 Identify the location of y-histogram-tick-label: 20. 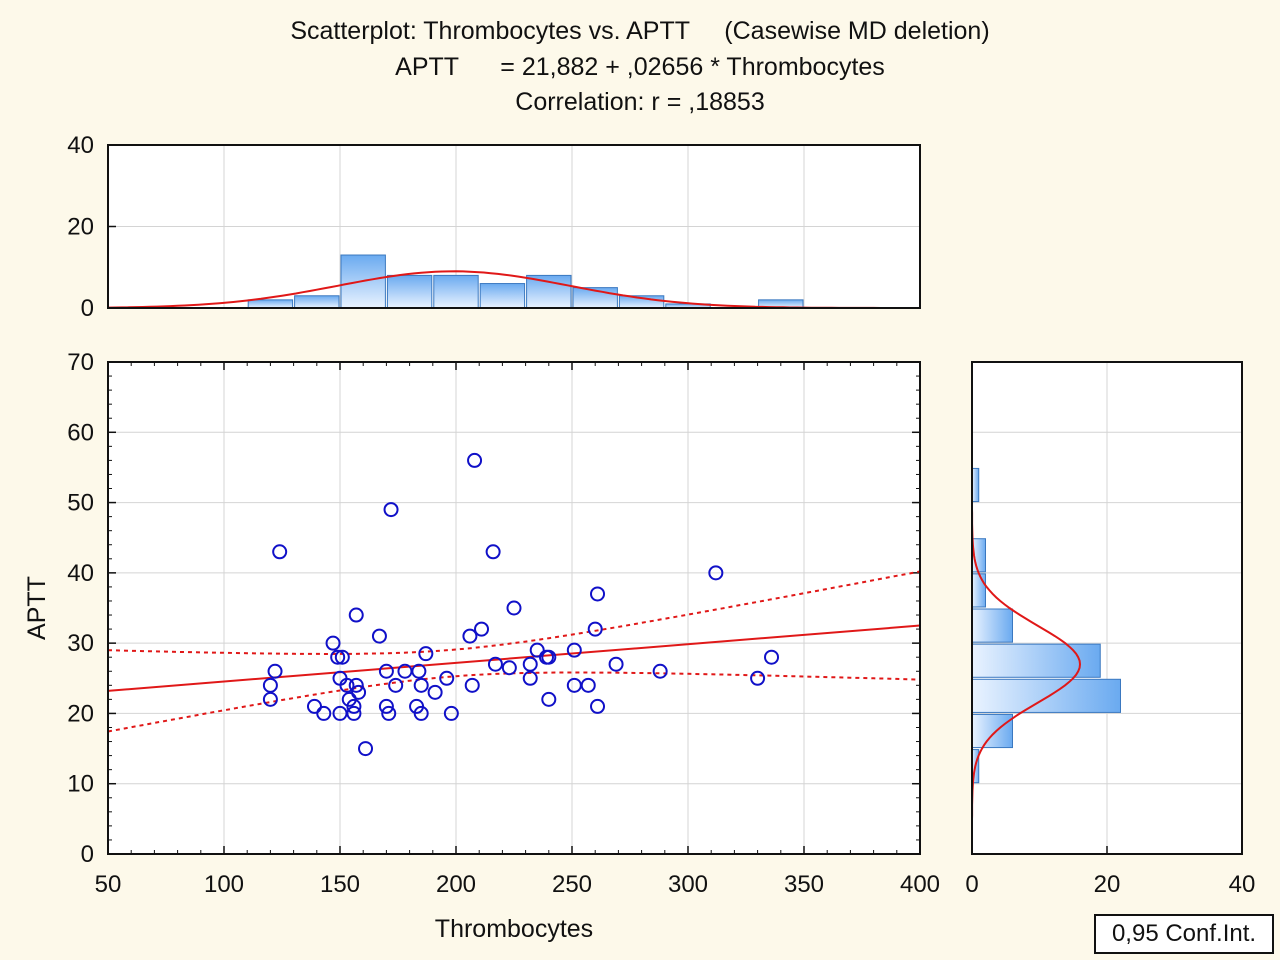
(1107, 884).